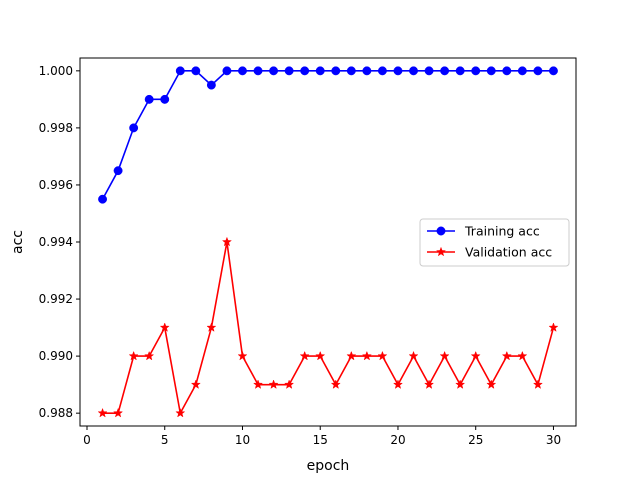 The image size is (640, 484). What do you see at coordinates (165, 440) in the screenshot?
I see `x-tick-label: 5` at bounding box center [165, 440].